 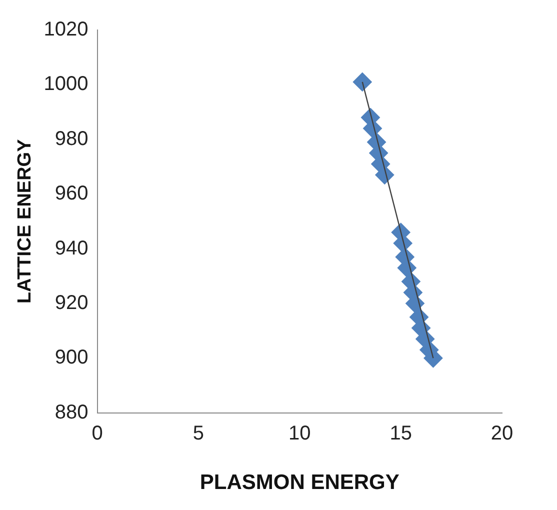 What do you see at coordinates (71, 193) in the screenshot?
I see `y-tick-label: 960` at bounding box center [71, 193].